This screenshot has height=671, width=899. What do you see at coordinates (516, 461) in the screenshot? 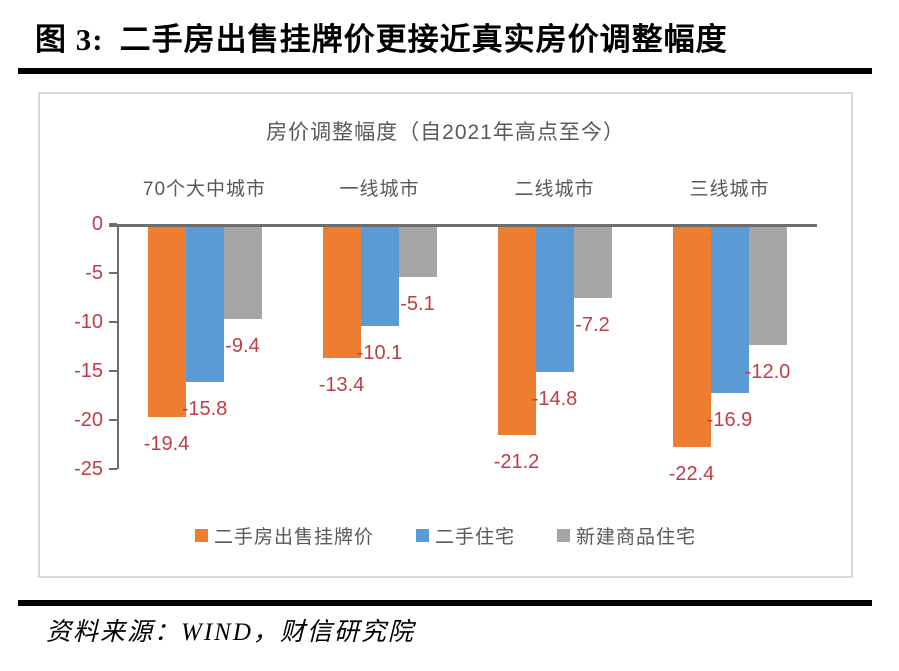
I see `data-label: -21.2` at bounding box center [516, 461].